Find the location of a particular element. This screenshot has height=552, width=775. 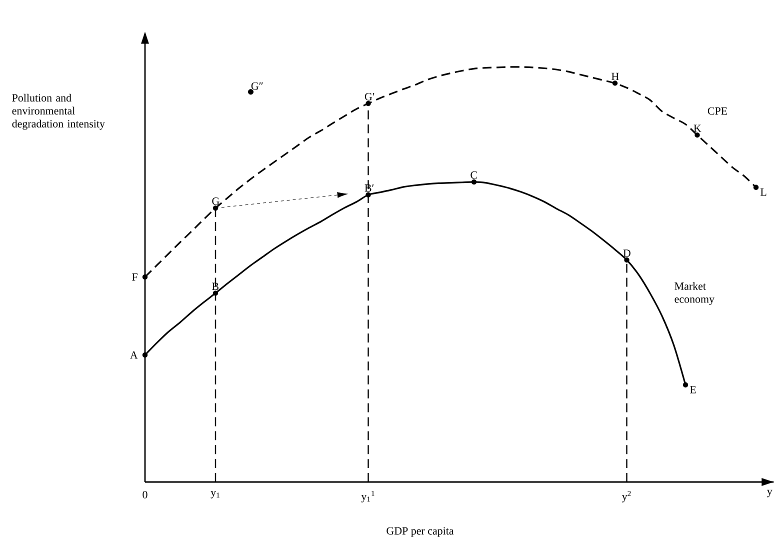

x-tick-label: 0 is located at coordinates (145, 494).